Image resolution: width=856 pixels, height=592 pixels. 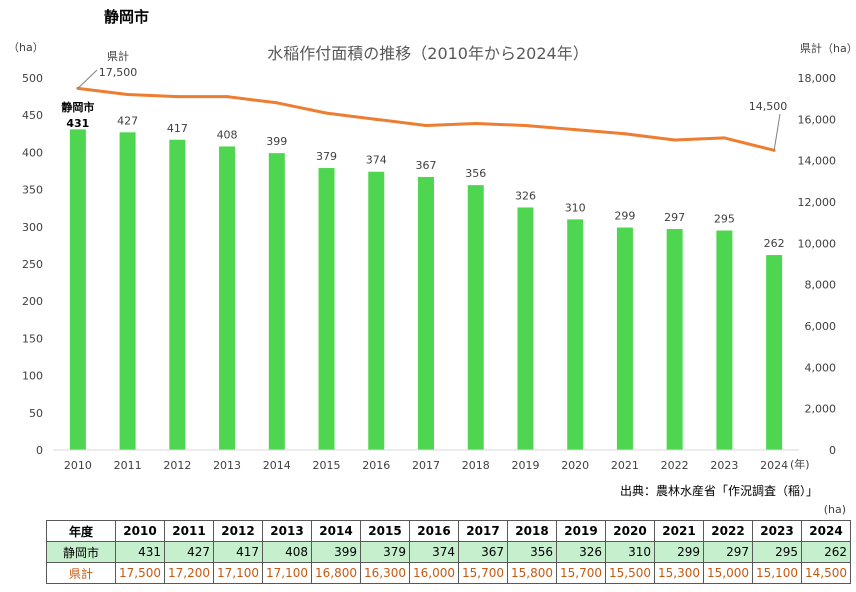 What do you see at coordinates (532, 573) in the screenshot?
I see `table-value-cell: 15,800` at bounding box center [532, 573].